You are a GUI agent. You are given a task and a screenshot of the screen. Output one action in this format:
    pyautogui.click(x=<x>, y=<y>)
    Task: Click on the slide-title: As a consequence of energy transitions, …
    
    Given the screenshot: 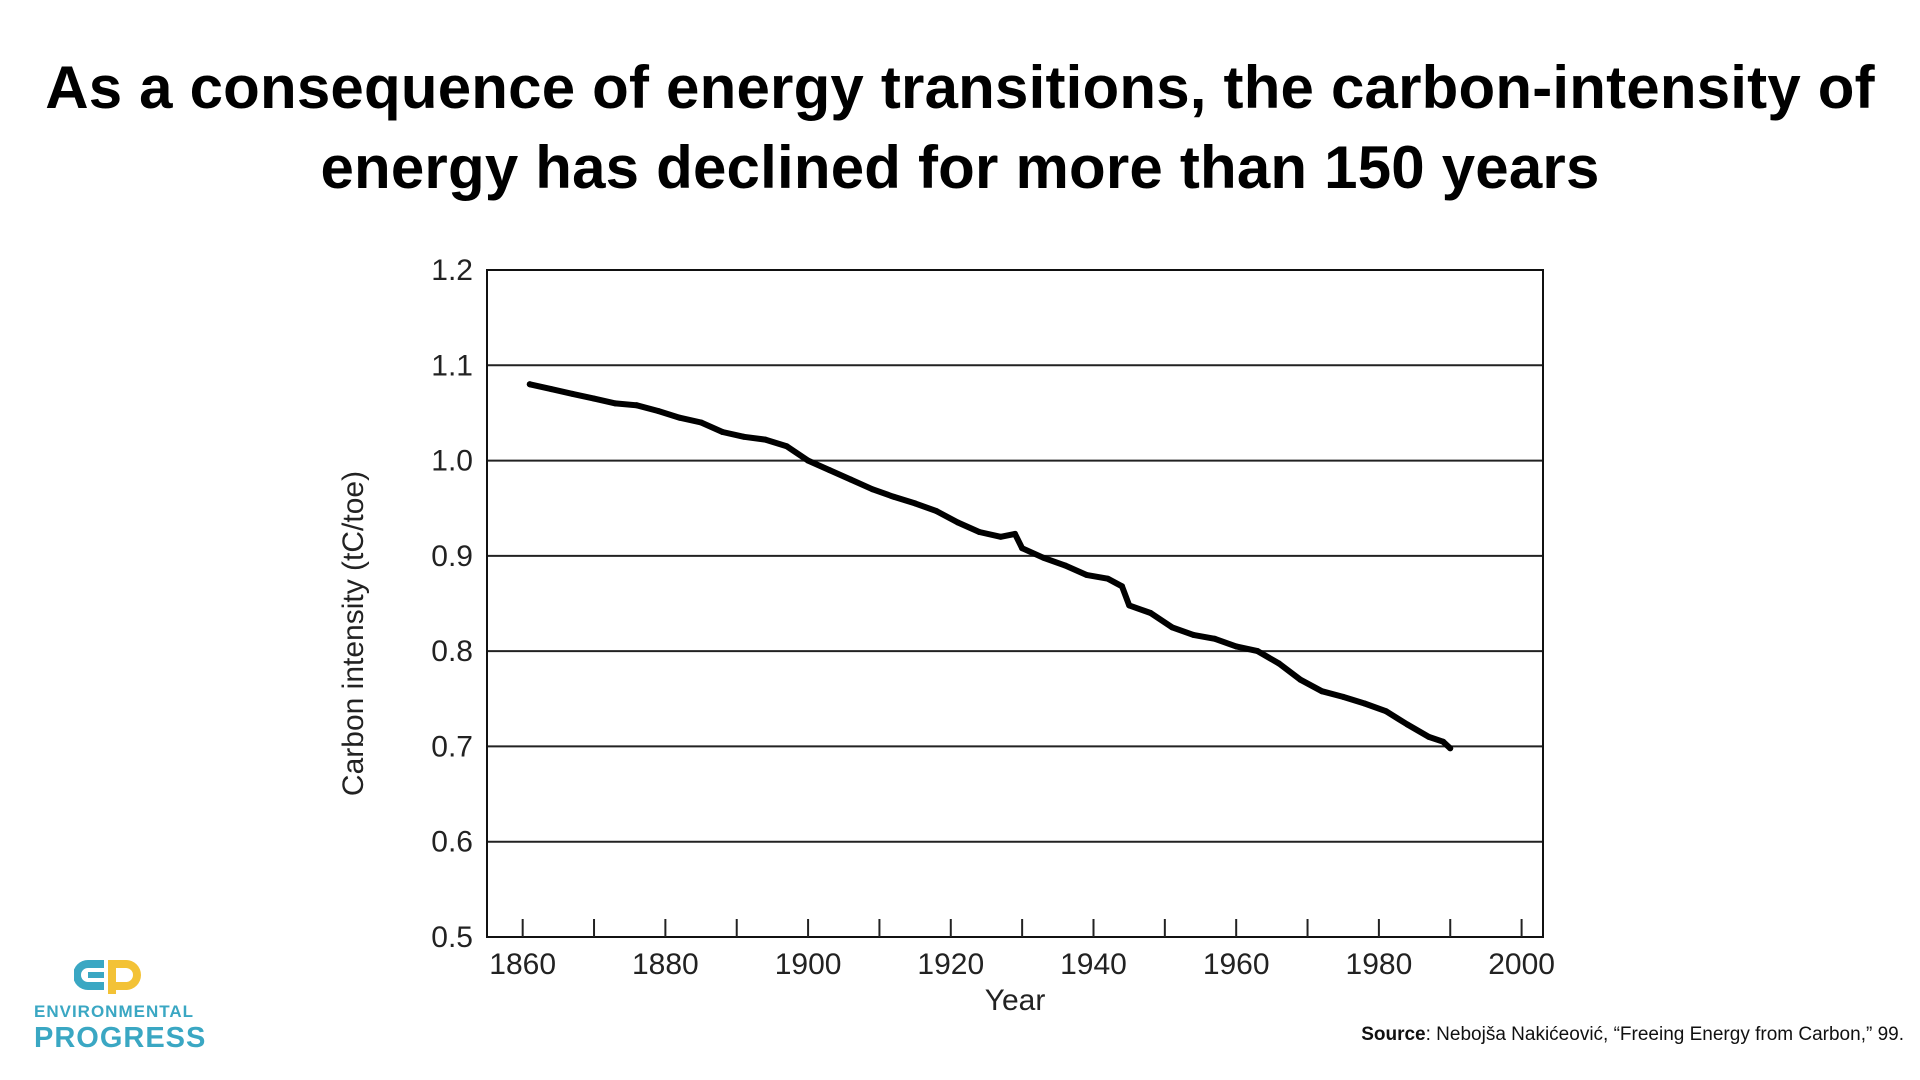 What is the action you would take?
    pyautogui.click(x=960, y=128)
    